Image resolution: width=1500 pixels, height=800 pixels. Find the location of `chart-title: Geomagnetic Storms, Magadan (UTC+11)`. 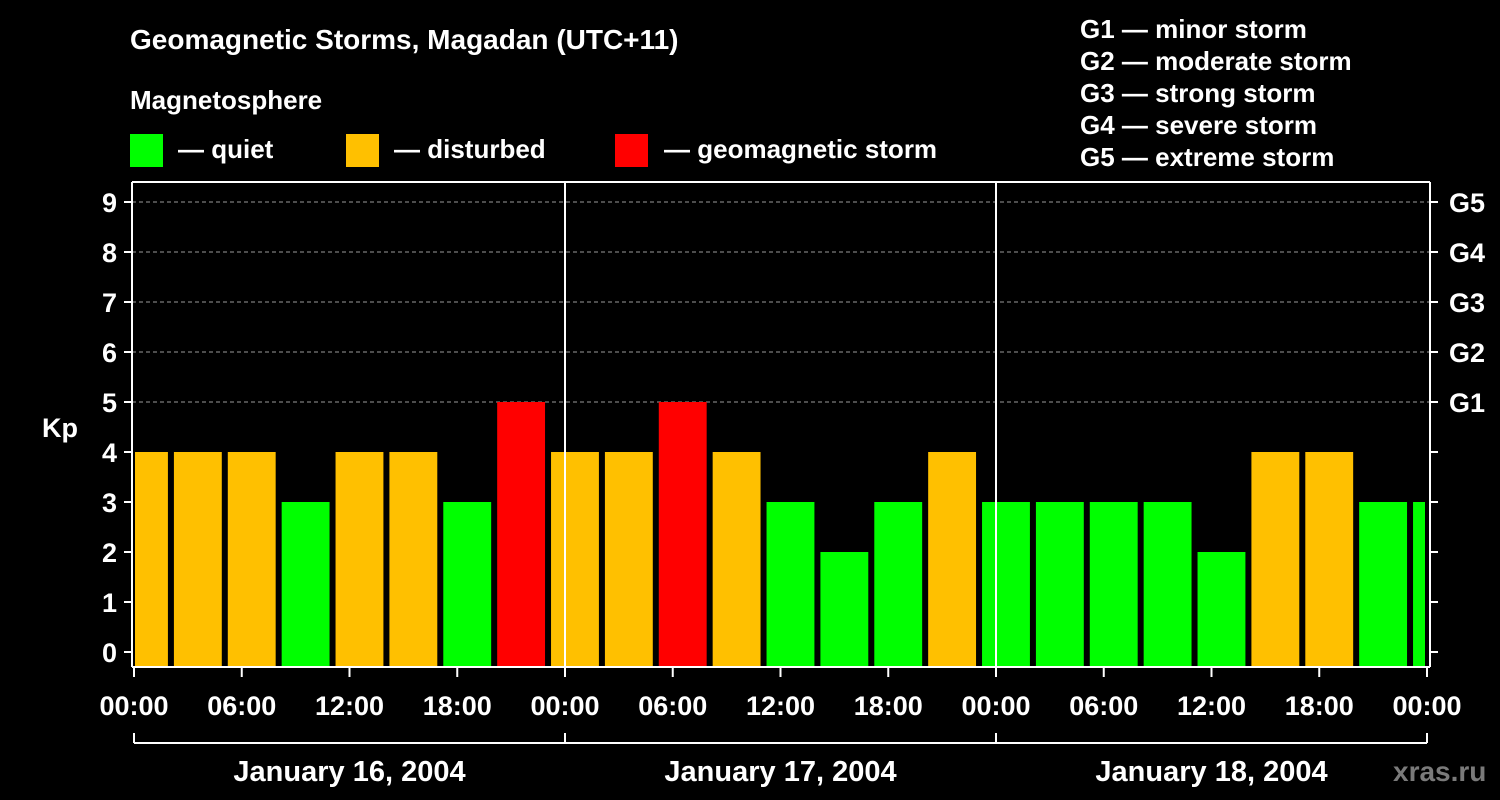

chart-title: Geomagnetic Storms, Magadan (UTC+11) is located at coordinates (404, 39).